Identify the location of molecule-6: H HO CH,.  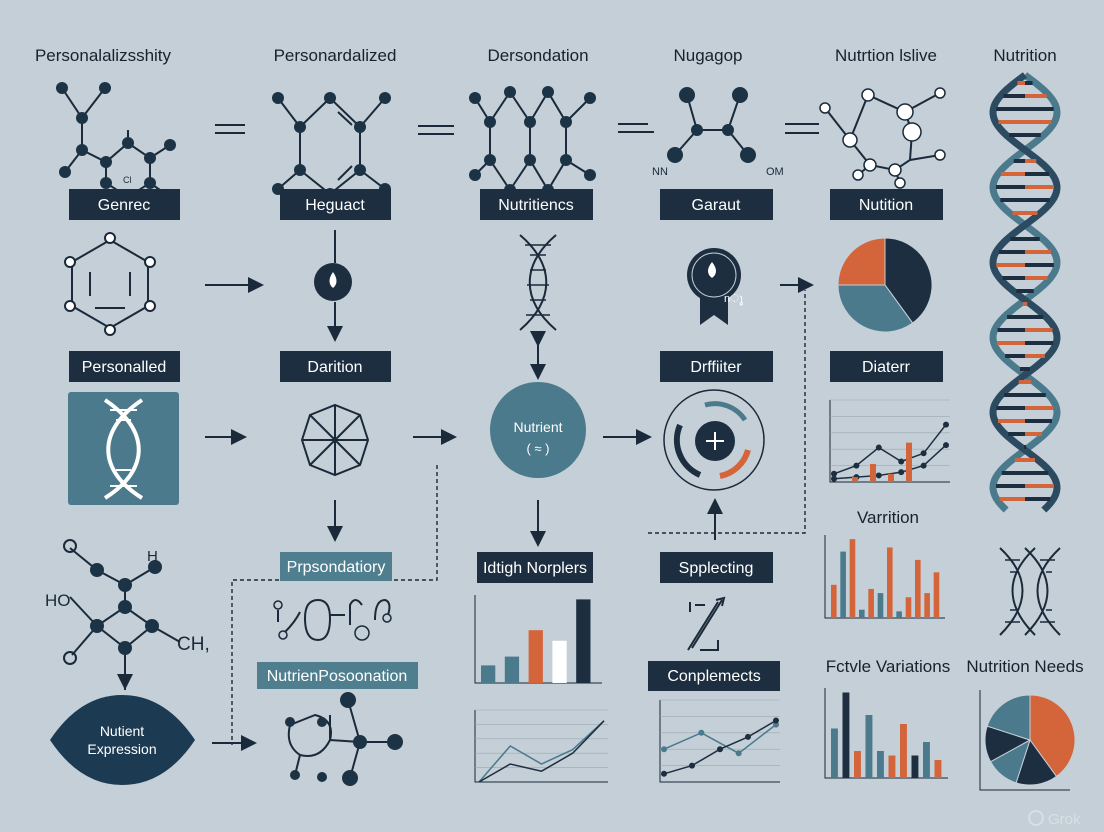
(127, 614).